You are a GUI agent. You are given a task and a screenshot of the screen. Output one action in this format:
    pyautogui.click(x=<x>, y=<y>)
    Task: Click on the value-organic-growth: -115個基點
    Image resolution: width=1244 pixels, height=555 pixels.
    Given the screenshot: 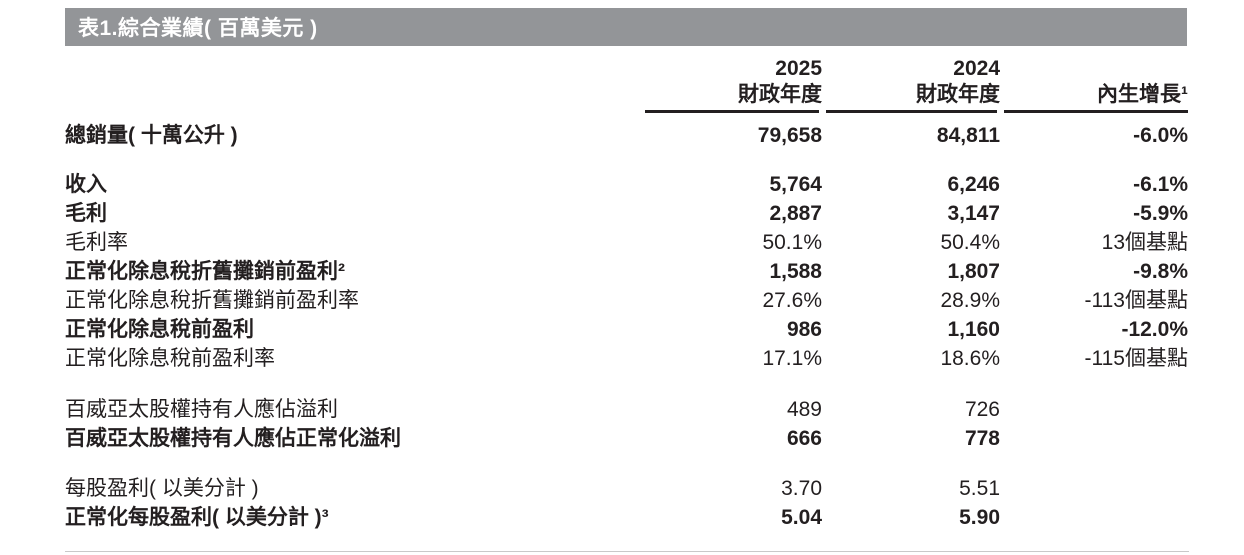 What is the action you would take?
    pyautogui.click(x=1136, y=358)
    